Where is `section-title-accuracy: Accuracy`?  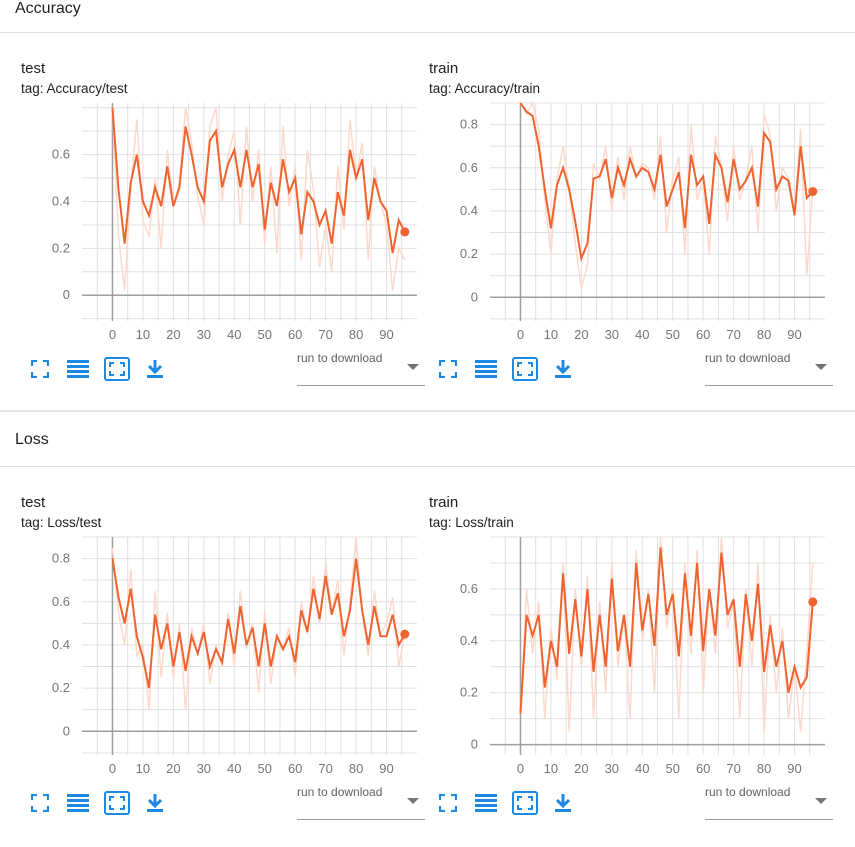 section-title-accuracy: Accuracy is located at coordinates (48, 8).